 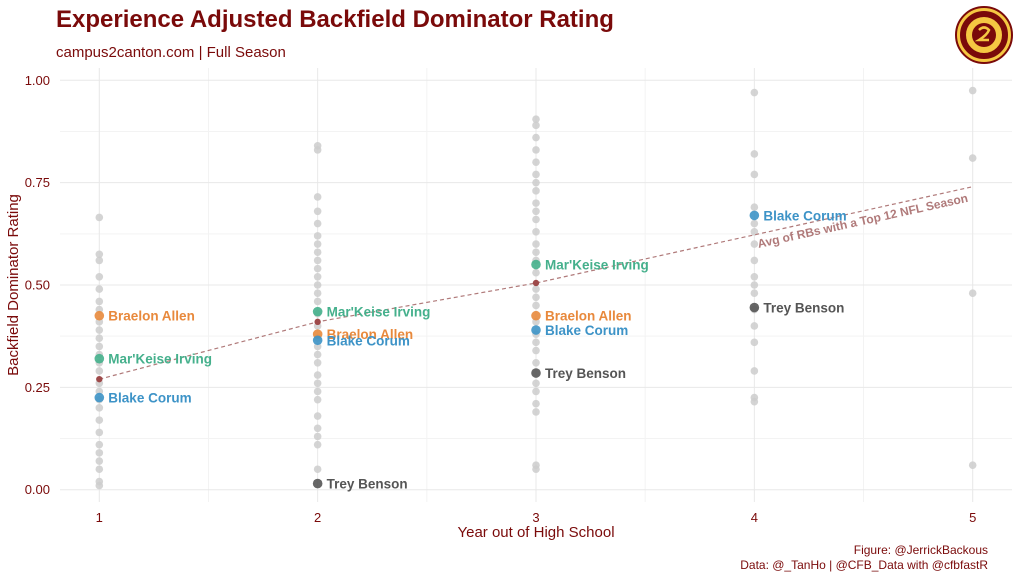 What do you see at coordinates (920, 550) in the screenshot?
I see `figure-credit: Figure: @JerrickBackous` at bounding box center [920, 550].